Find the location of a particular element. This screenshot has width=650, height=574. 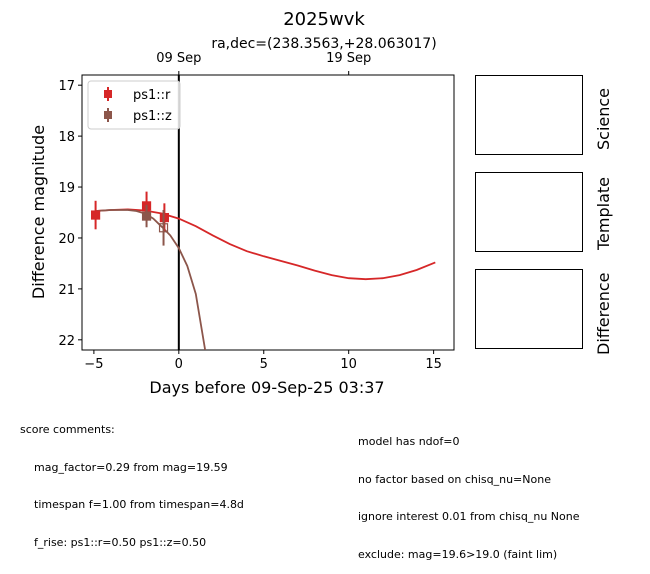

comment-line: timespan f=1.00 from timespan=4.8d is located at coordinates (139, 504).